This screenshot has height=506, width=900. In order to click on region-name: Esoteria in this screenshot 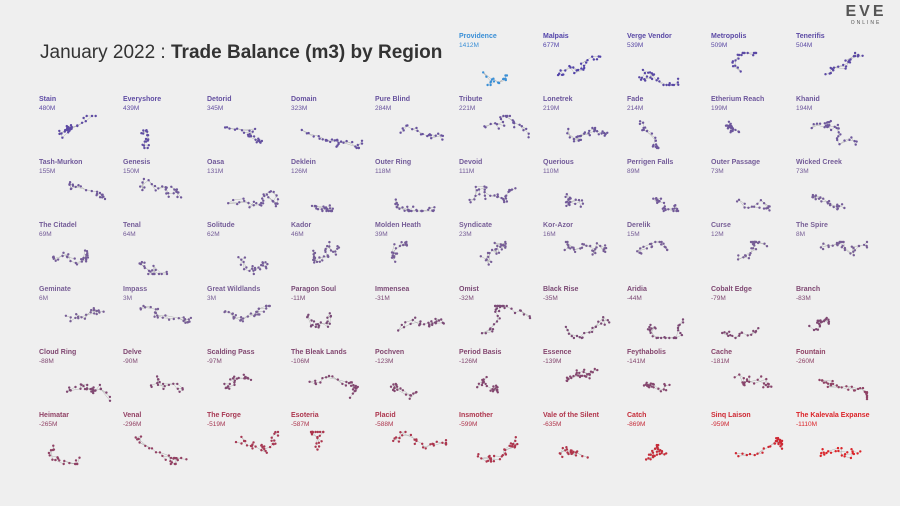, I will do `click(305, 415)`.